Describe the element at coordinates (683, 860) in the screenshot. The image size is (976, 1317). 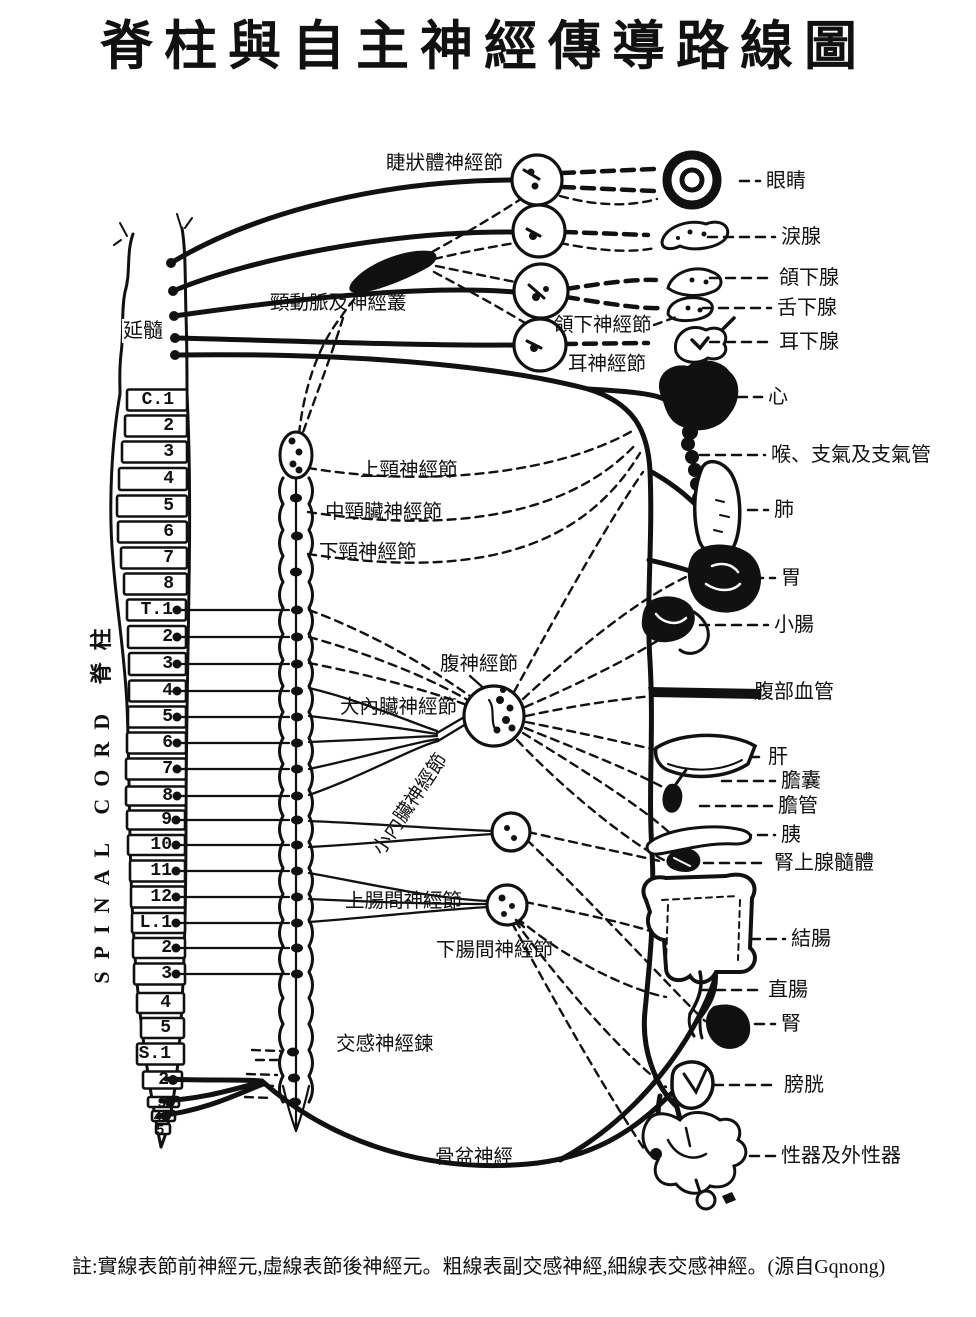
I see `adrenal-shape` at that location.